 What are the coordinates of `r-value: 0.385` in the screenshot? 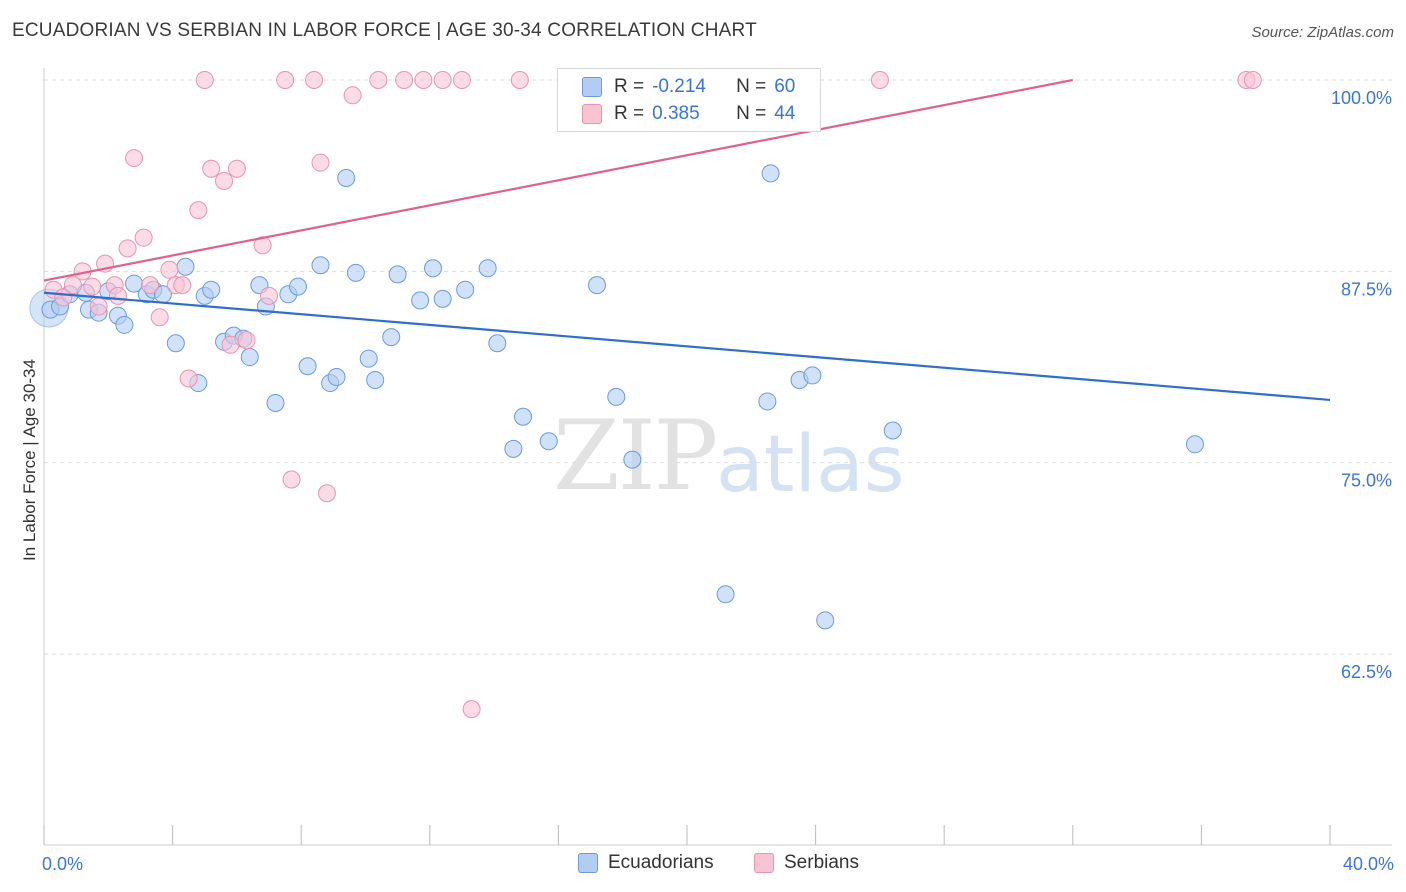 It's located at (676, 113).